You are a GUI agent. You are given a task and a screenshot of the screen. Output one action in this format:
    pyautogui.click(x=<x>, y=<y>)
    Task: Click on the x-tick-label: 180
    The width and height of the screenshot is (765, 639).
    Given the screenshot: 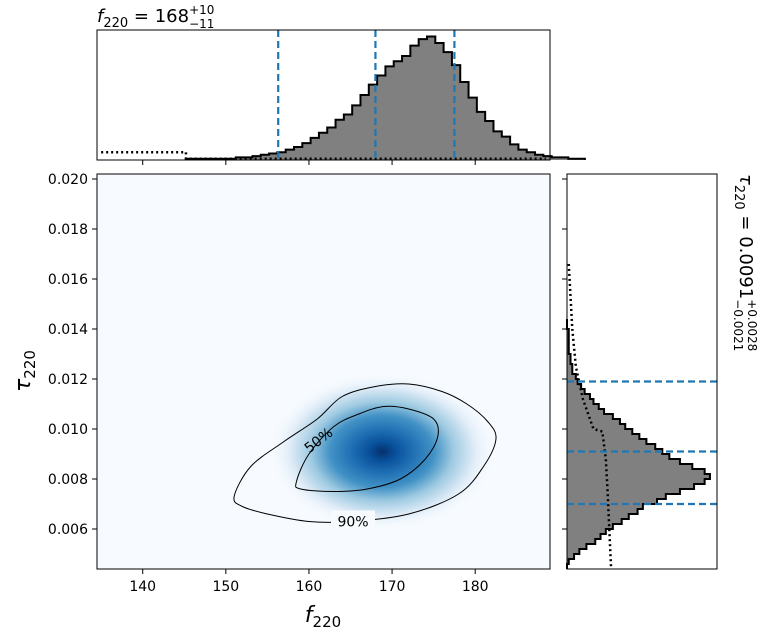 What is the action you would take?
    pyautogui.click(x=475, y=587)
    